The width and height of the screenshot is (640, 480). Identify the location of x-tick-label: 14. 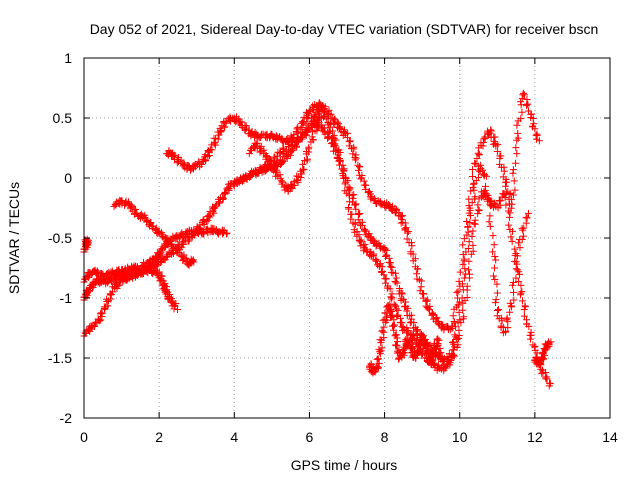
(610, 437).